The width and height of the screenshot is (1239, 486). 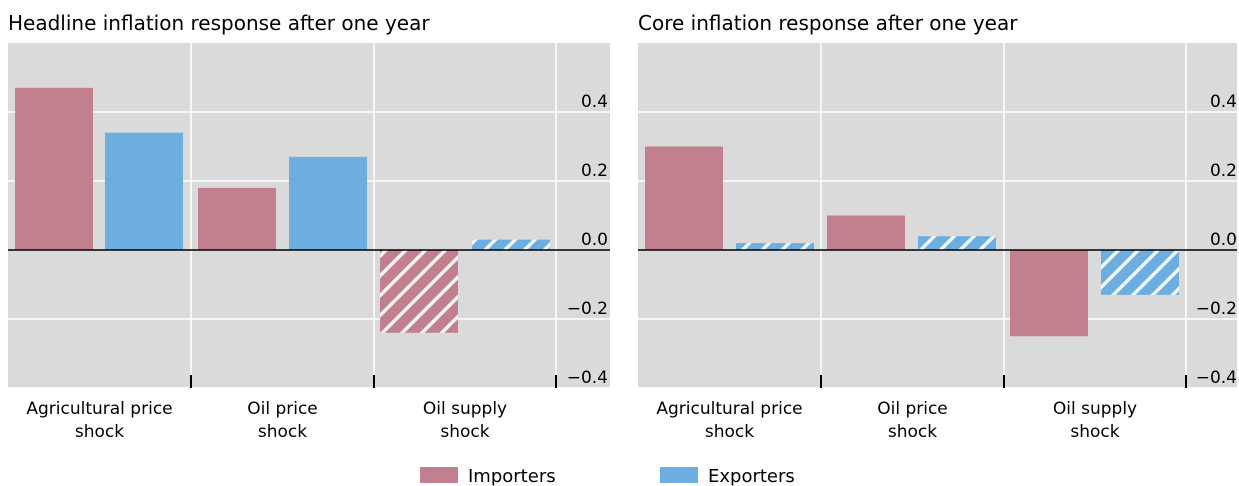 I want to click on category-label-core-1-line1: shock, so click(x=912, y=432).